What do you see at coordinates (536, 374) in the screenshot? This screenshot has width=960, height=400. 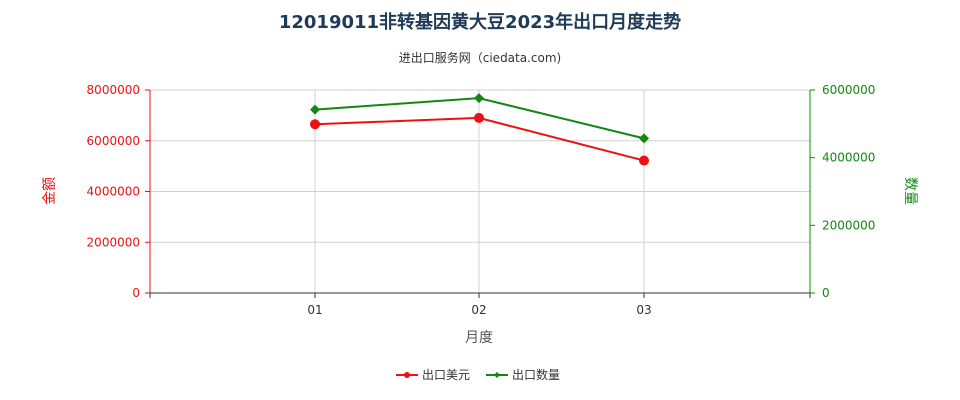 I see `legend-label: 出口数量` at bounding box center [536, 374].